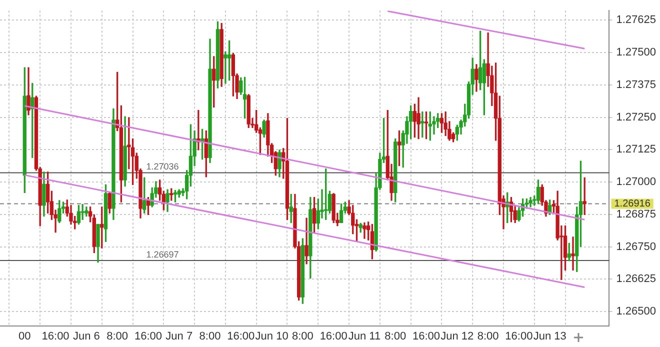 Image resolution: width=660 pixels, height=347 pixels. Describe the element at coordinates (636, 312) in the screenshot. I see `y-tick-label: 1.26500` at that location.